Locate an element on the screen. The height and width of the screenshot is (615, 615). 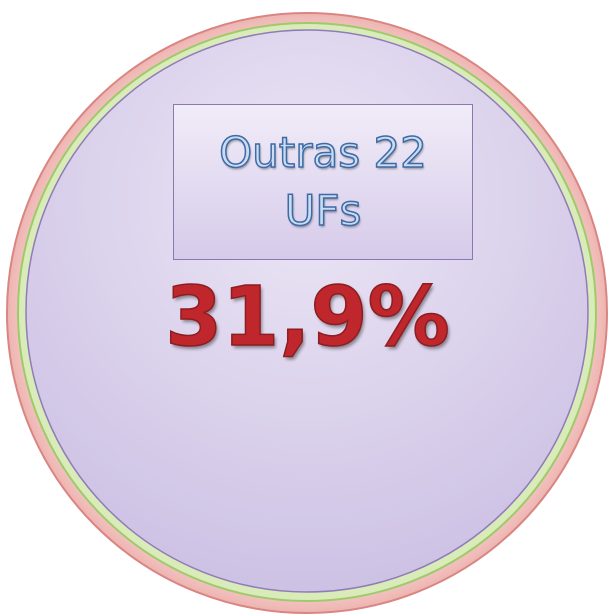
label-box: Outras 22 UFs is located at coordinates (323, 182).